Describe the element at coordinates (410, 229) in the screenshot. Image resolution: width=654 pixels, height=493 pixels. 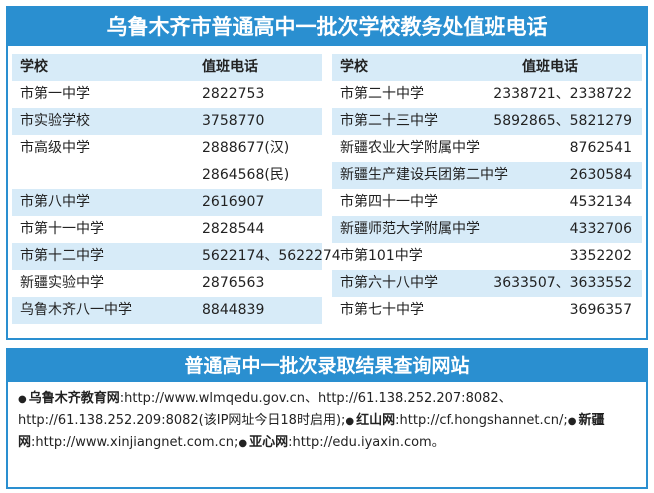
I see `school-name: 新疆师范大学附属中学` at that location.